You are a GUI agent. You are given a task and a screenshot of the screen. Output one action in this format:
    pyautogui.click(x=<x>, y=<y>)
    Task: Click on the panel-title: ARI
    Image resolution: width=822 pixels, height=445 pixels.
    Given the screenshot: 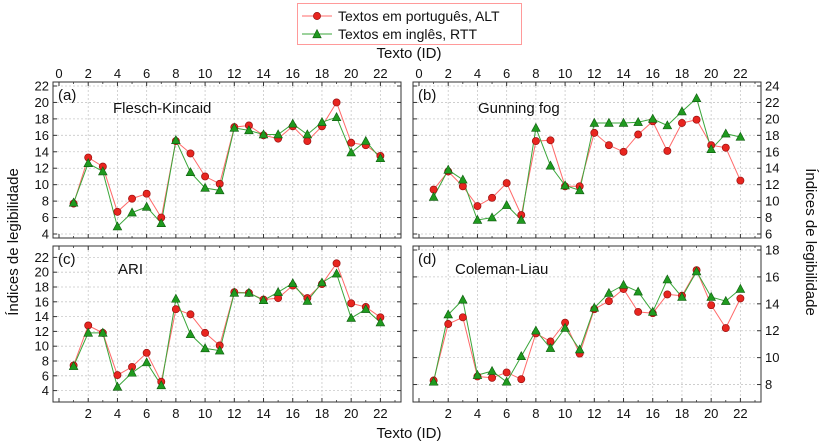 What is the action you would take?
    pyautogui.click(x=130, y=269)
    